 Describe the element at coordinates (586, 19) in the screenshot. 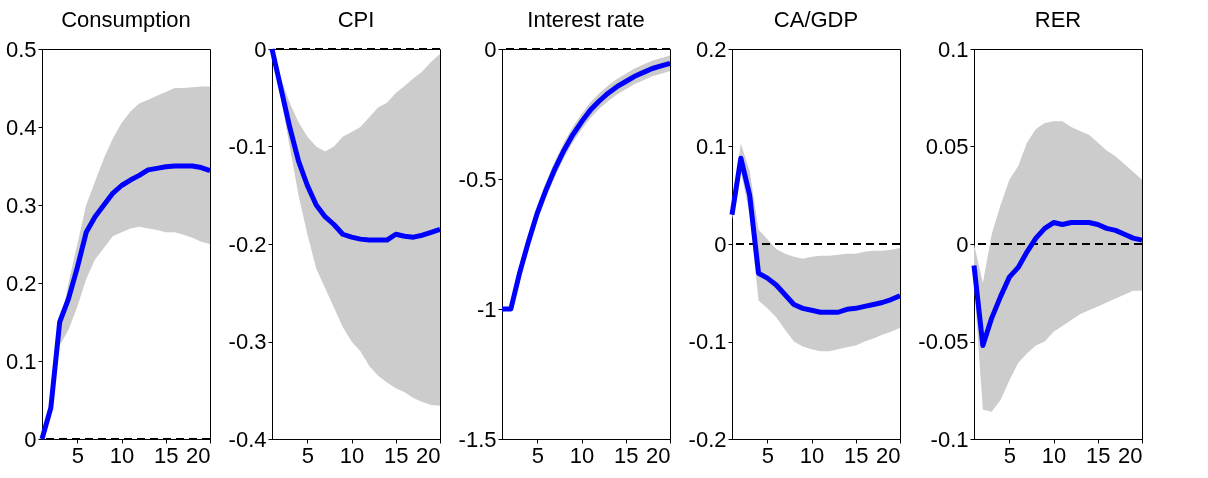

I see `chart-title: Interest rate` at that location.